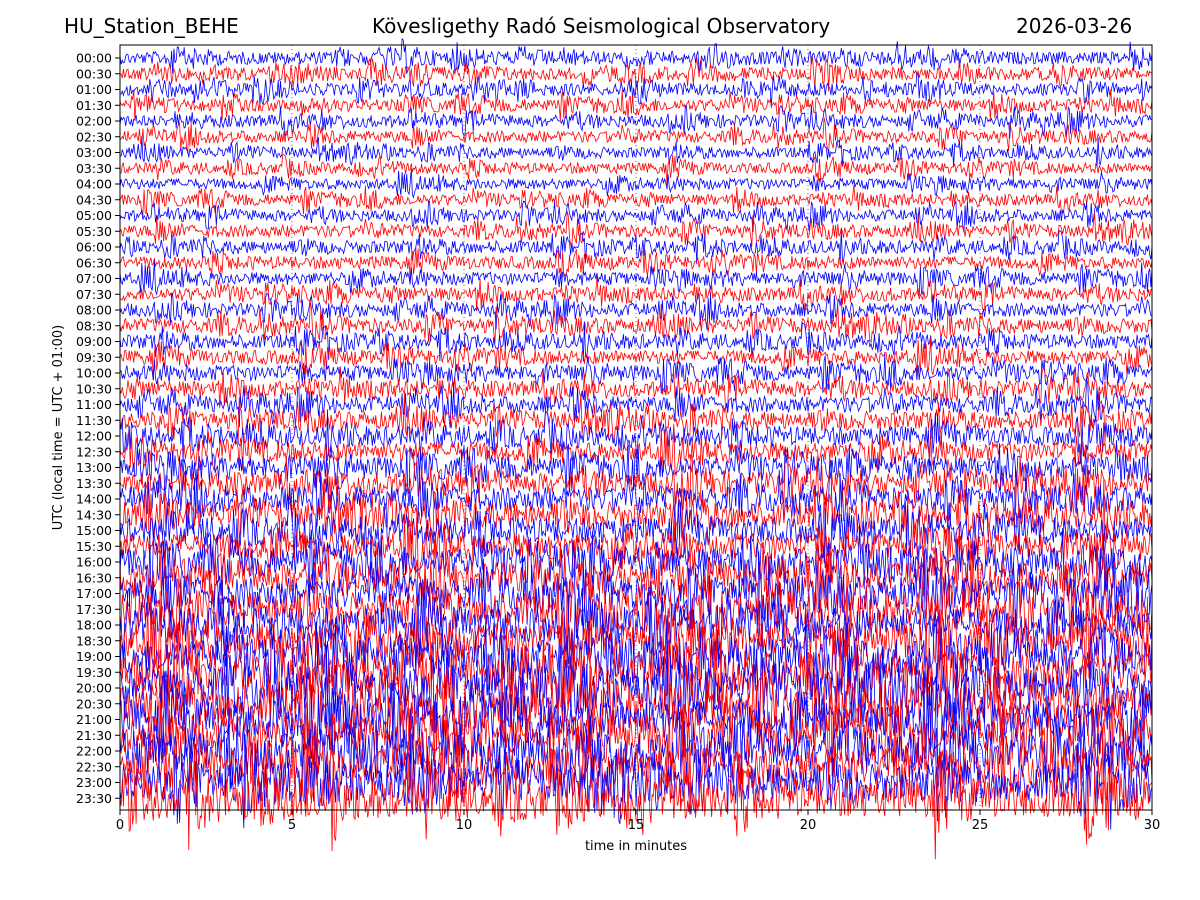 The height and width of the screenshot is (900, 1200). What do you see at coordinates (94, 798) in the screenshot?
I see `y-tick-label: 23:30` at bounding box center [94, 798].